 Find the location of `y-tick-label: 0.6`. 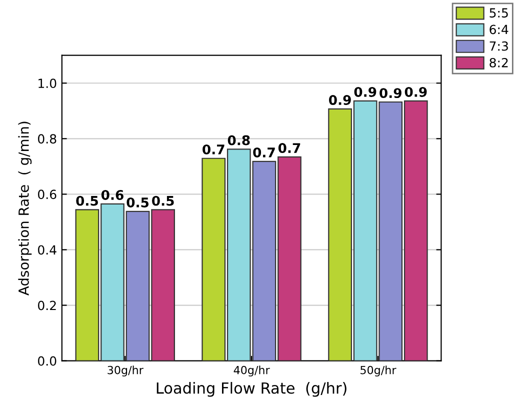

y-tick-label: 0.6 is located at coordinates (47, 195).